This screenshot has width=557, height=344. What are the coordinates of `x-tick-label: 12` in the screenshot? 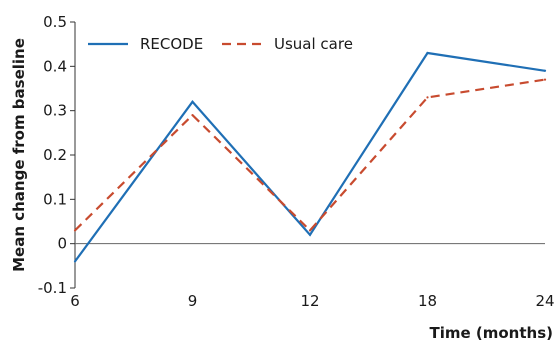 It's located at (309, 301).